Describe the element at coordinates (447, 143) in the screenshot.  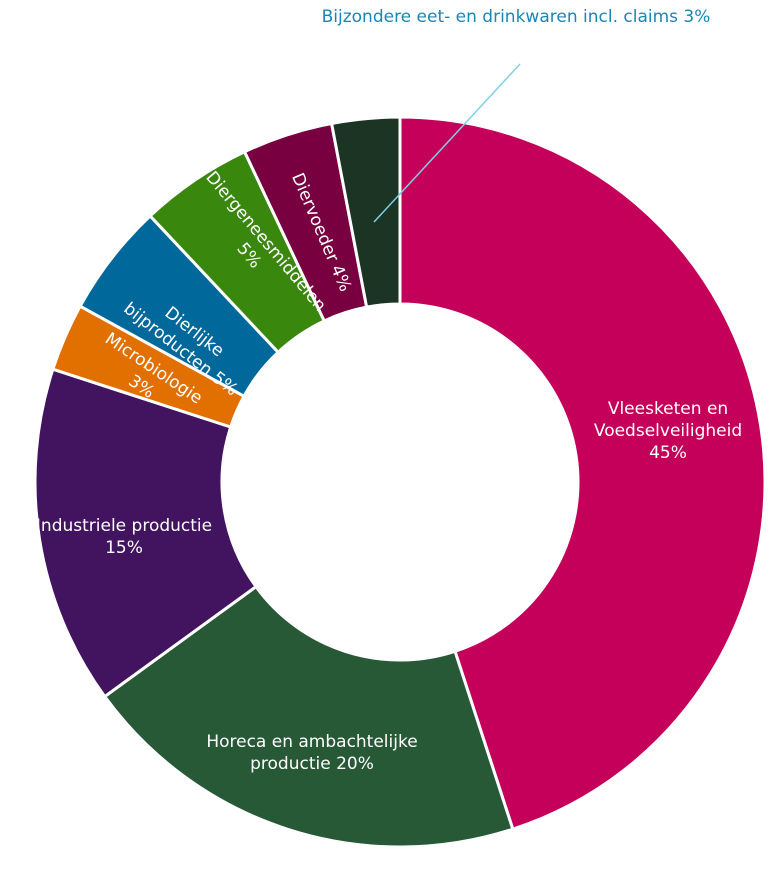
I see `leader-line` at that location.